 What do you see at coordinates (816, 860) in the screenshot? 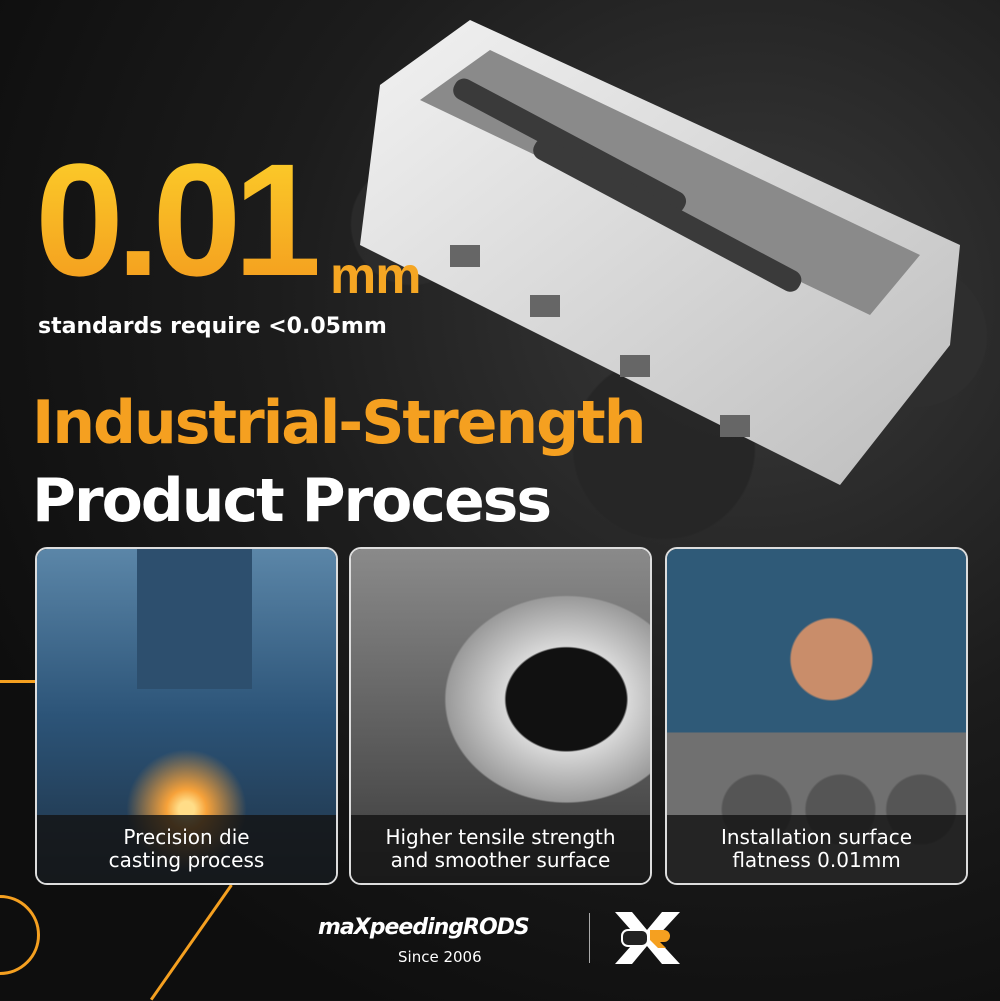
I see `card-caption-line2: flatness 0.01mm` at bounding box center [816, 860].